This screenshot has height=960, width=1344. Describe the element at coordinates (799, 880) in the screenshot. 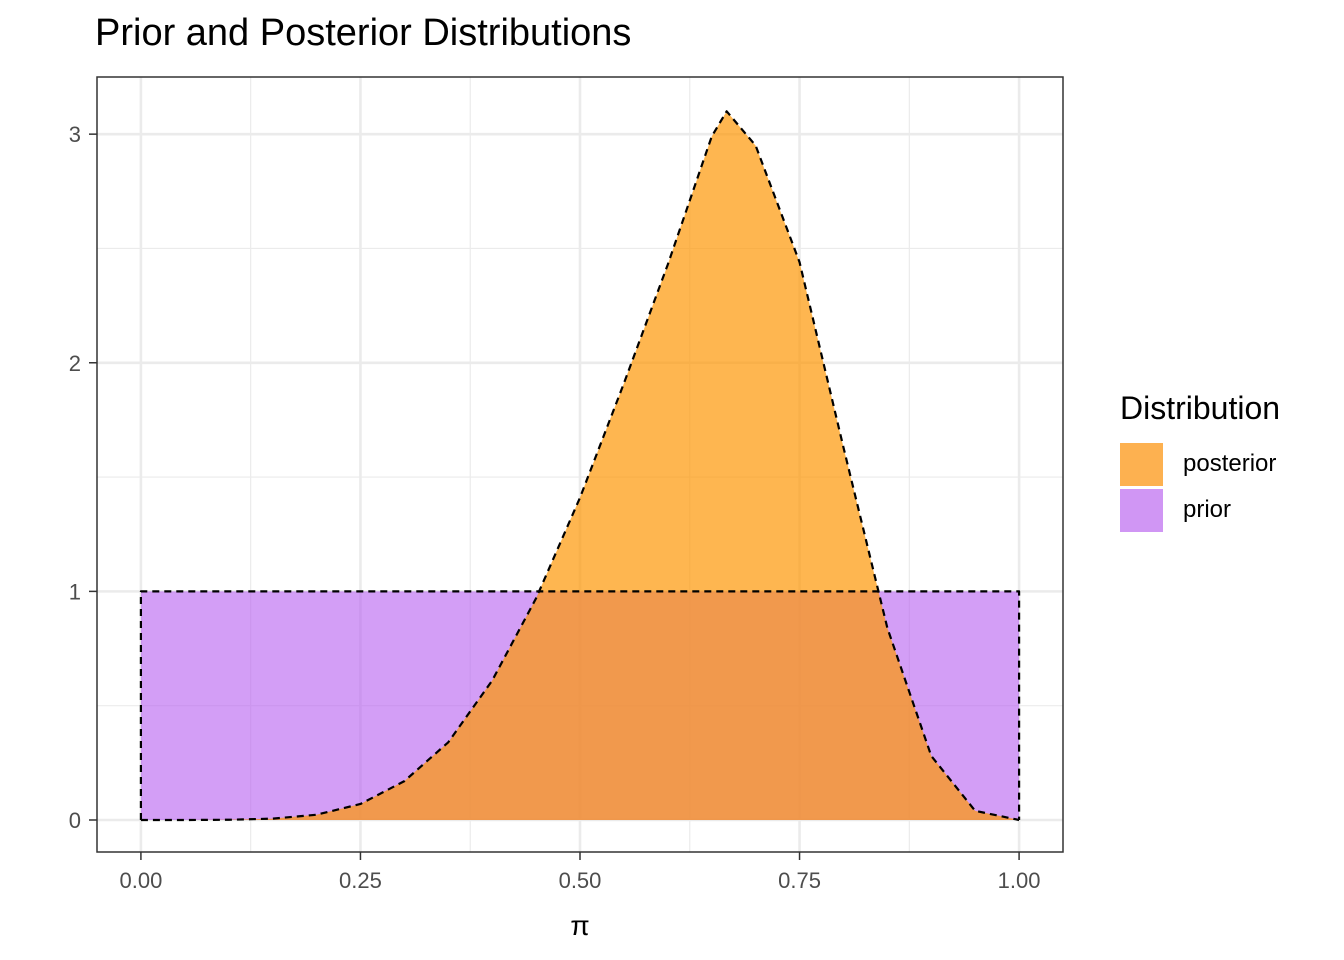

I see `x-tick-label: 0.75` at that location.